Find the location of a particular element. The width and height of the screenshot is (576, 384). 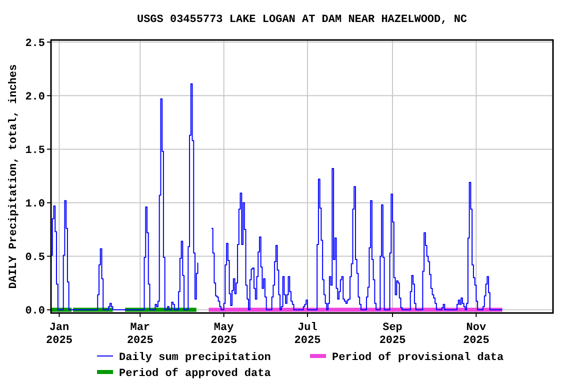

legend-label: Daily sum precipitation is located at coordinates (195, 358).